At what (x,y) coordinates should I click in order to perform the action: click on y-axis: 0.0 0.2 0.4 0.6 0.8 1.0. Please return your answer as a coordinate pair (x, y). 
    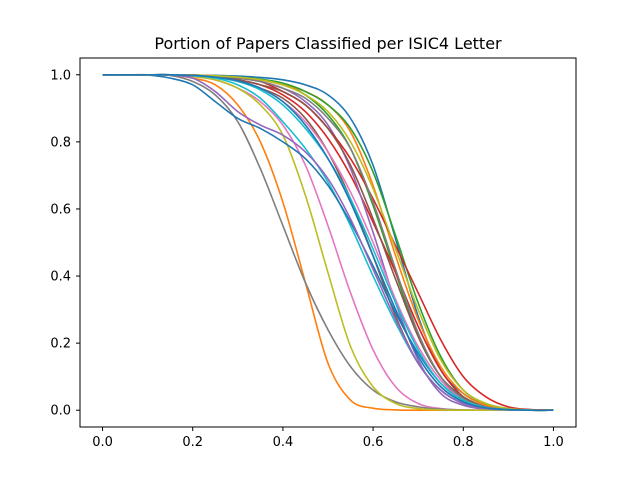
    Looking at the image, I should click on (65, 243).